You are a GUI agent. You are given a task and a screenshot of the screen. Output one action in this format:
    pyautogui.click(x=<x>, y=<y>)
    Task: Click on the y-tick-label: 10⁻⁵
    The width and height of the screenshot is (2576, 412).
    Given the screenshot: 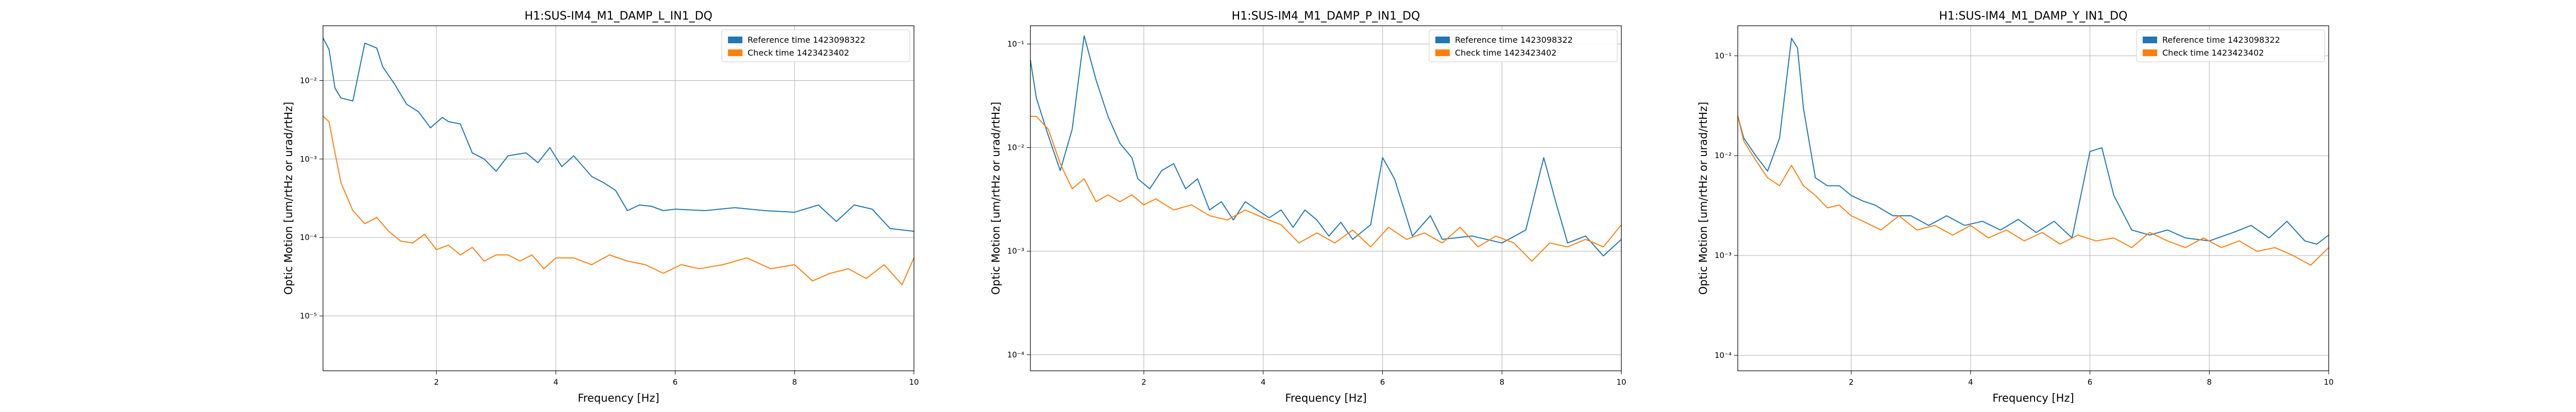 What is the action you would take?
    pyautogui.click(x=308, y=316)
    